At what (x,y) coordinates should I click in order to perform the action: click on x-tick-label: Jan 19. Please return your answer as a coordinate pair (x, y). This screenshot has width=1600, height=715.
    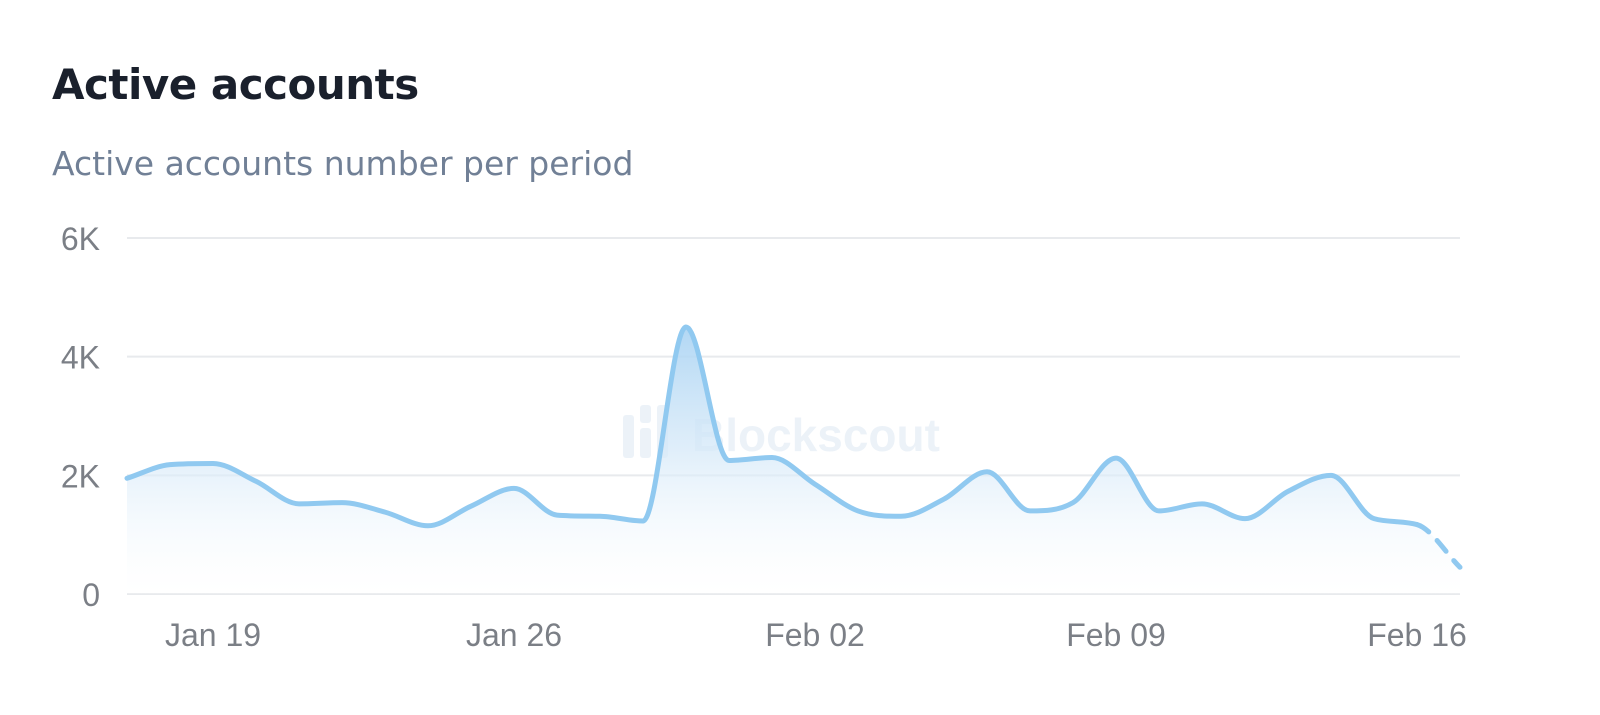
    Looking at the image, I should click on (213, 635).